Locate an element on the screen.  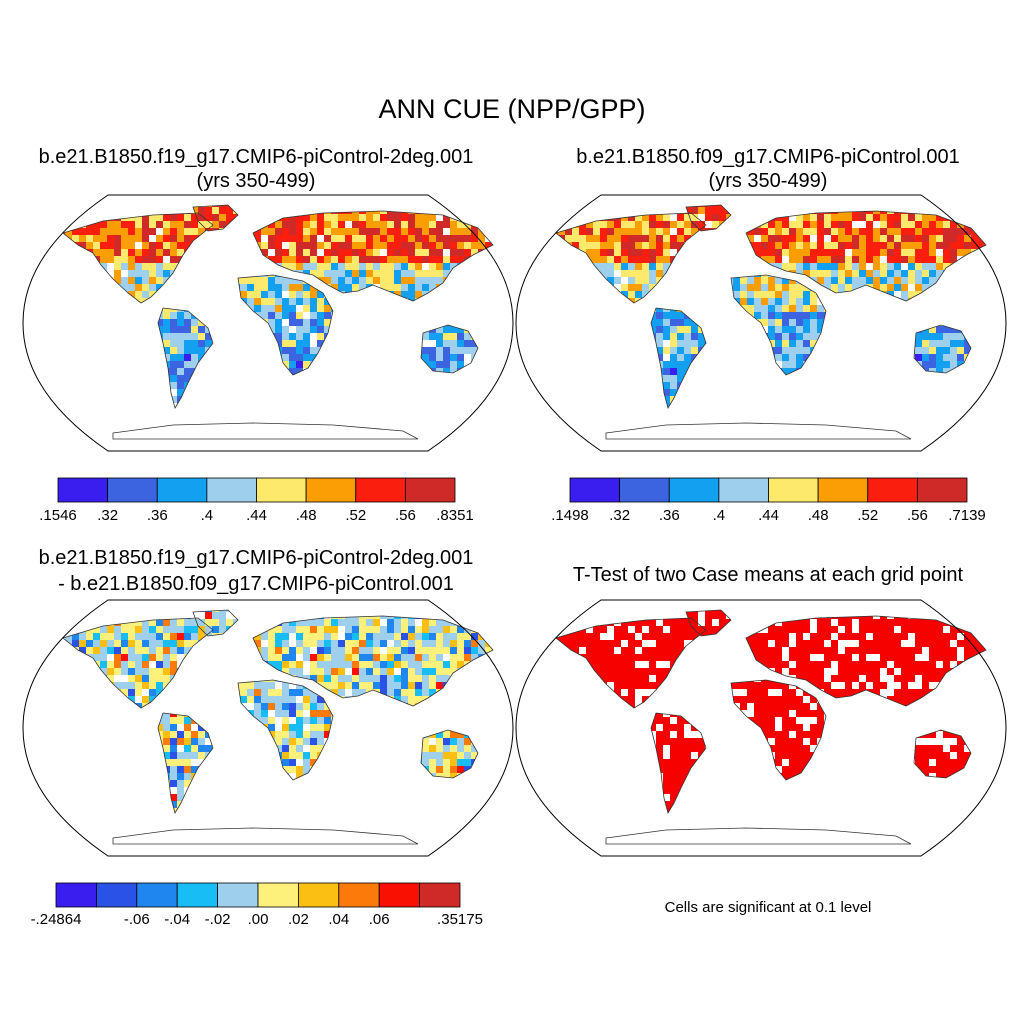
significance-note: Cells are significant at 0.1 level is located at coordinates (768, 907).